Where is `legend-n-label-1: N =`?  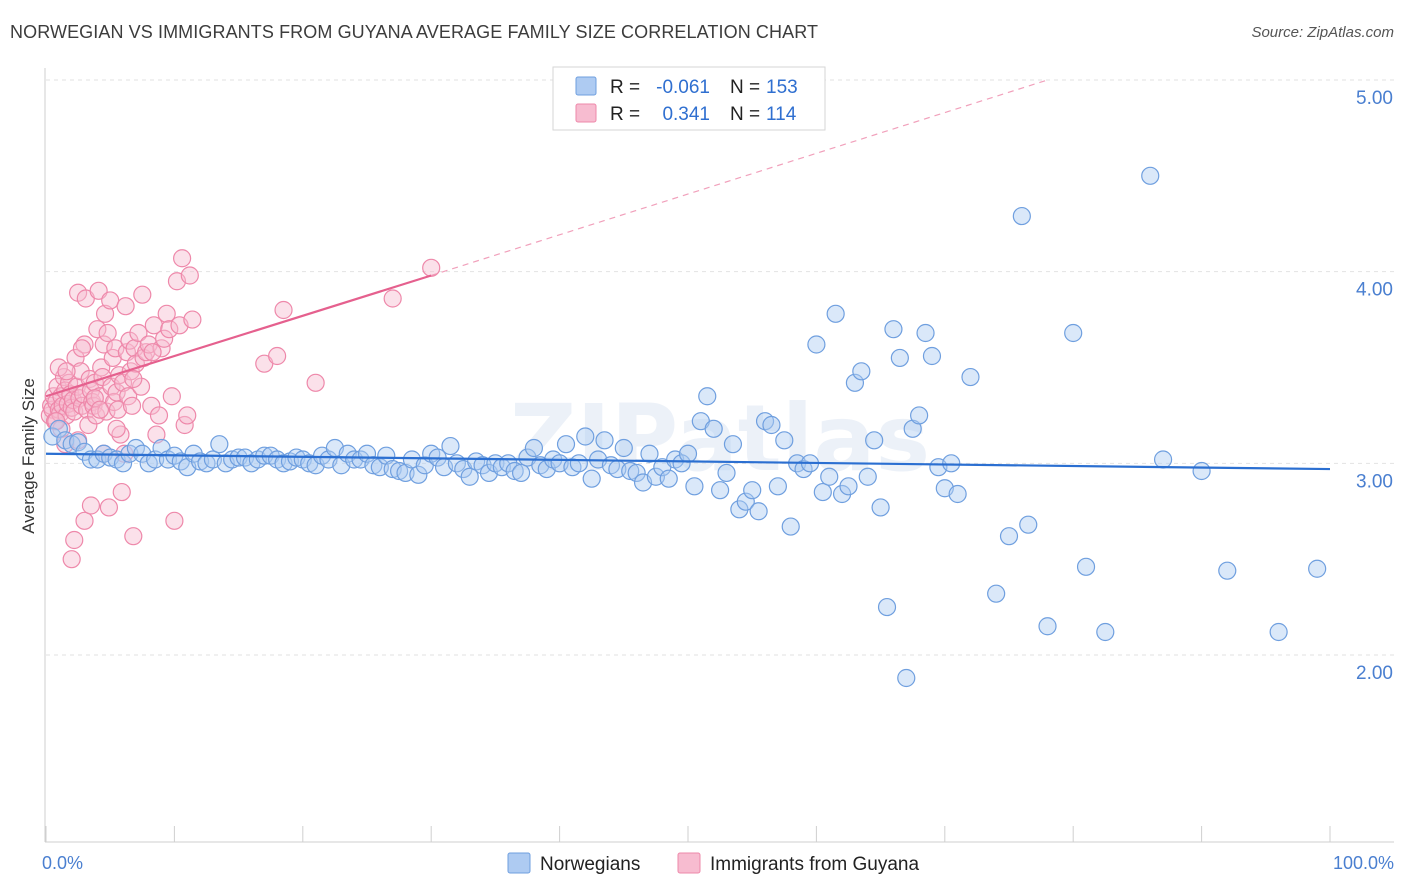 legend-n-label-1: N = is located at coordinates (745, 114).